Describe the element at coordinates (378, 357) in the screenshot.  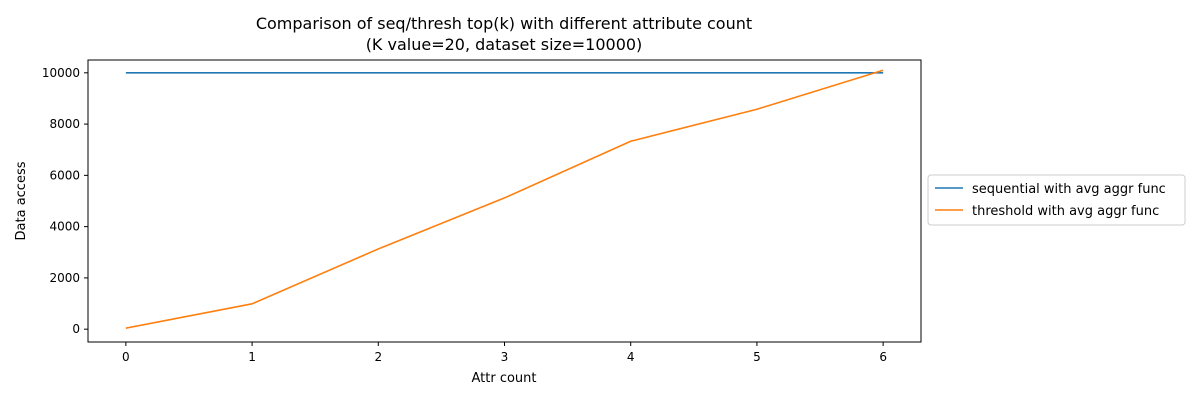
I see `x-tick-label: 2` at that location.